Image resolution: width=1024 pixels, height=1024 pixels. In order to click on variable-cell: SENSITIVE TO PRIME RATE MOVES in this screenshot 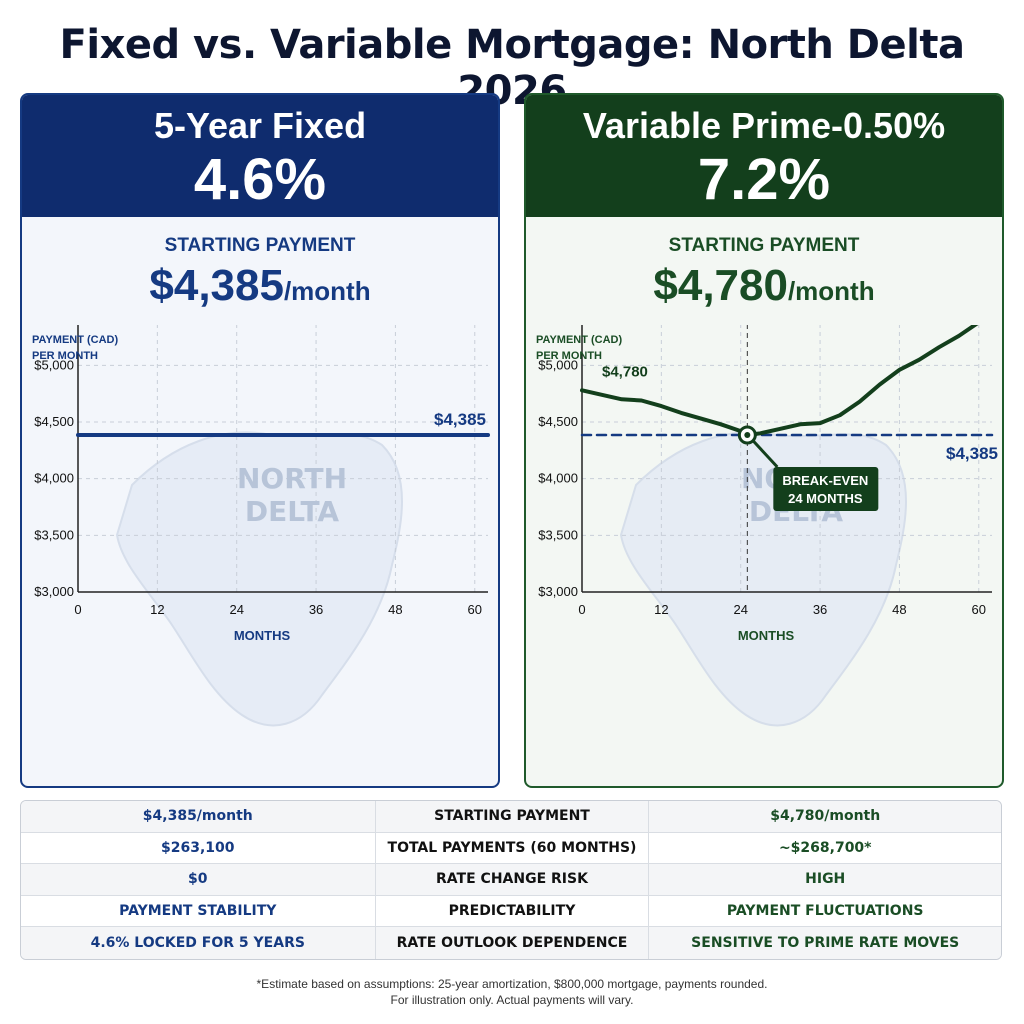, I will do `click(825, 943)`.